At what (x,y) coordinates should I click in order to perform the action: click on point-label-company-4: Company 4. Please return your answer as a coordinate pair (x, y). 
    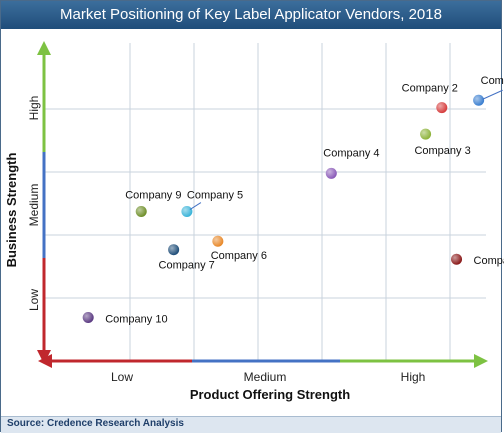
    Looking at the image, I should click on (351, 153).